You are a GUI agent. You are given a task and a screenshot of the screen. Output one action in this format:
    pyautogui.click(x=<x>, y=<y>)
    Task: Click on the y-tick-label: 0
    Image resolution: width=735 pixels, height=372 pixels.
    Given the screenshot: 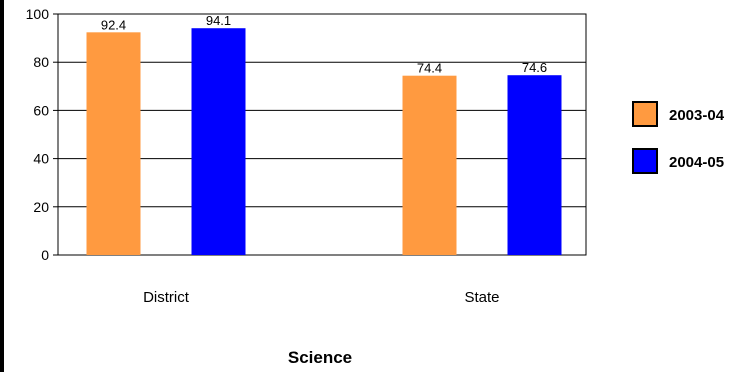 What is the action you would take?
    pyautogui.click(x=45, y=255)
    